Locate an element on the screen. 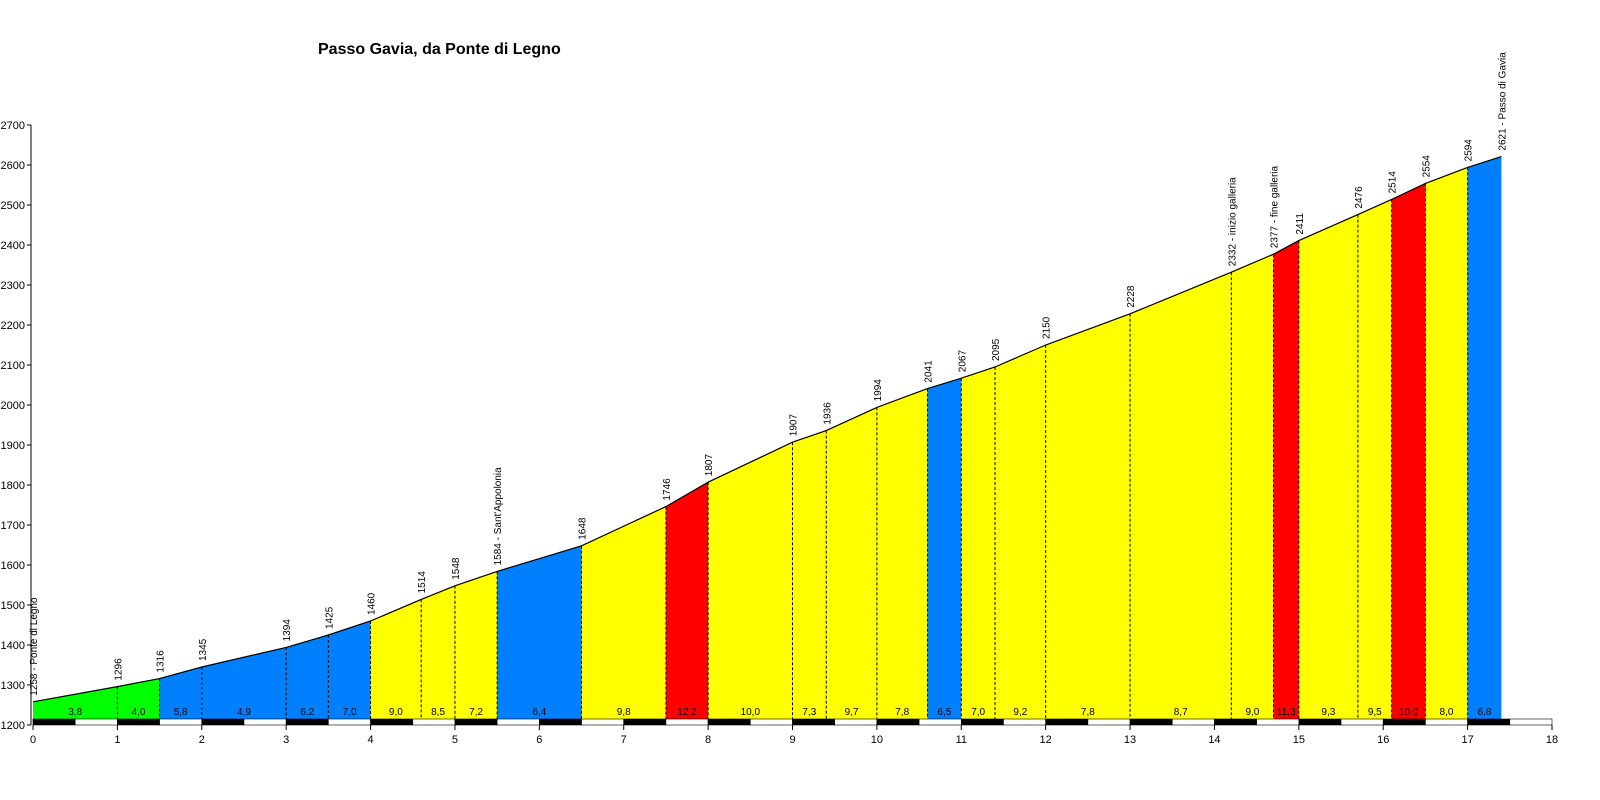 Image resolution: width=1600 pixels, height=800 pixels. gradient-label: 6,8 is located at coordinates (1485, 712).